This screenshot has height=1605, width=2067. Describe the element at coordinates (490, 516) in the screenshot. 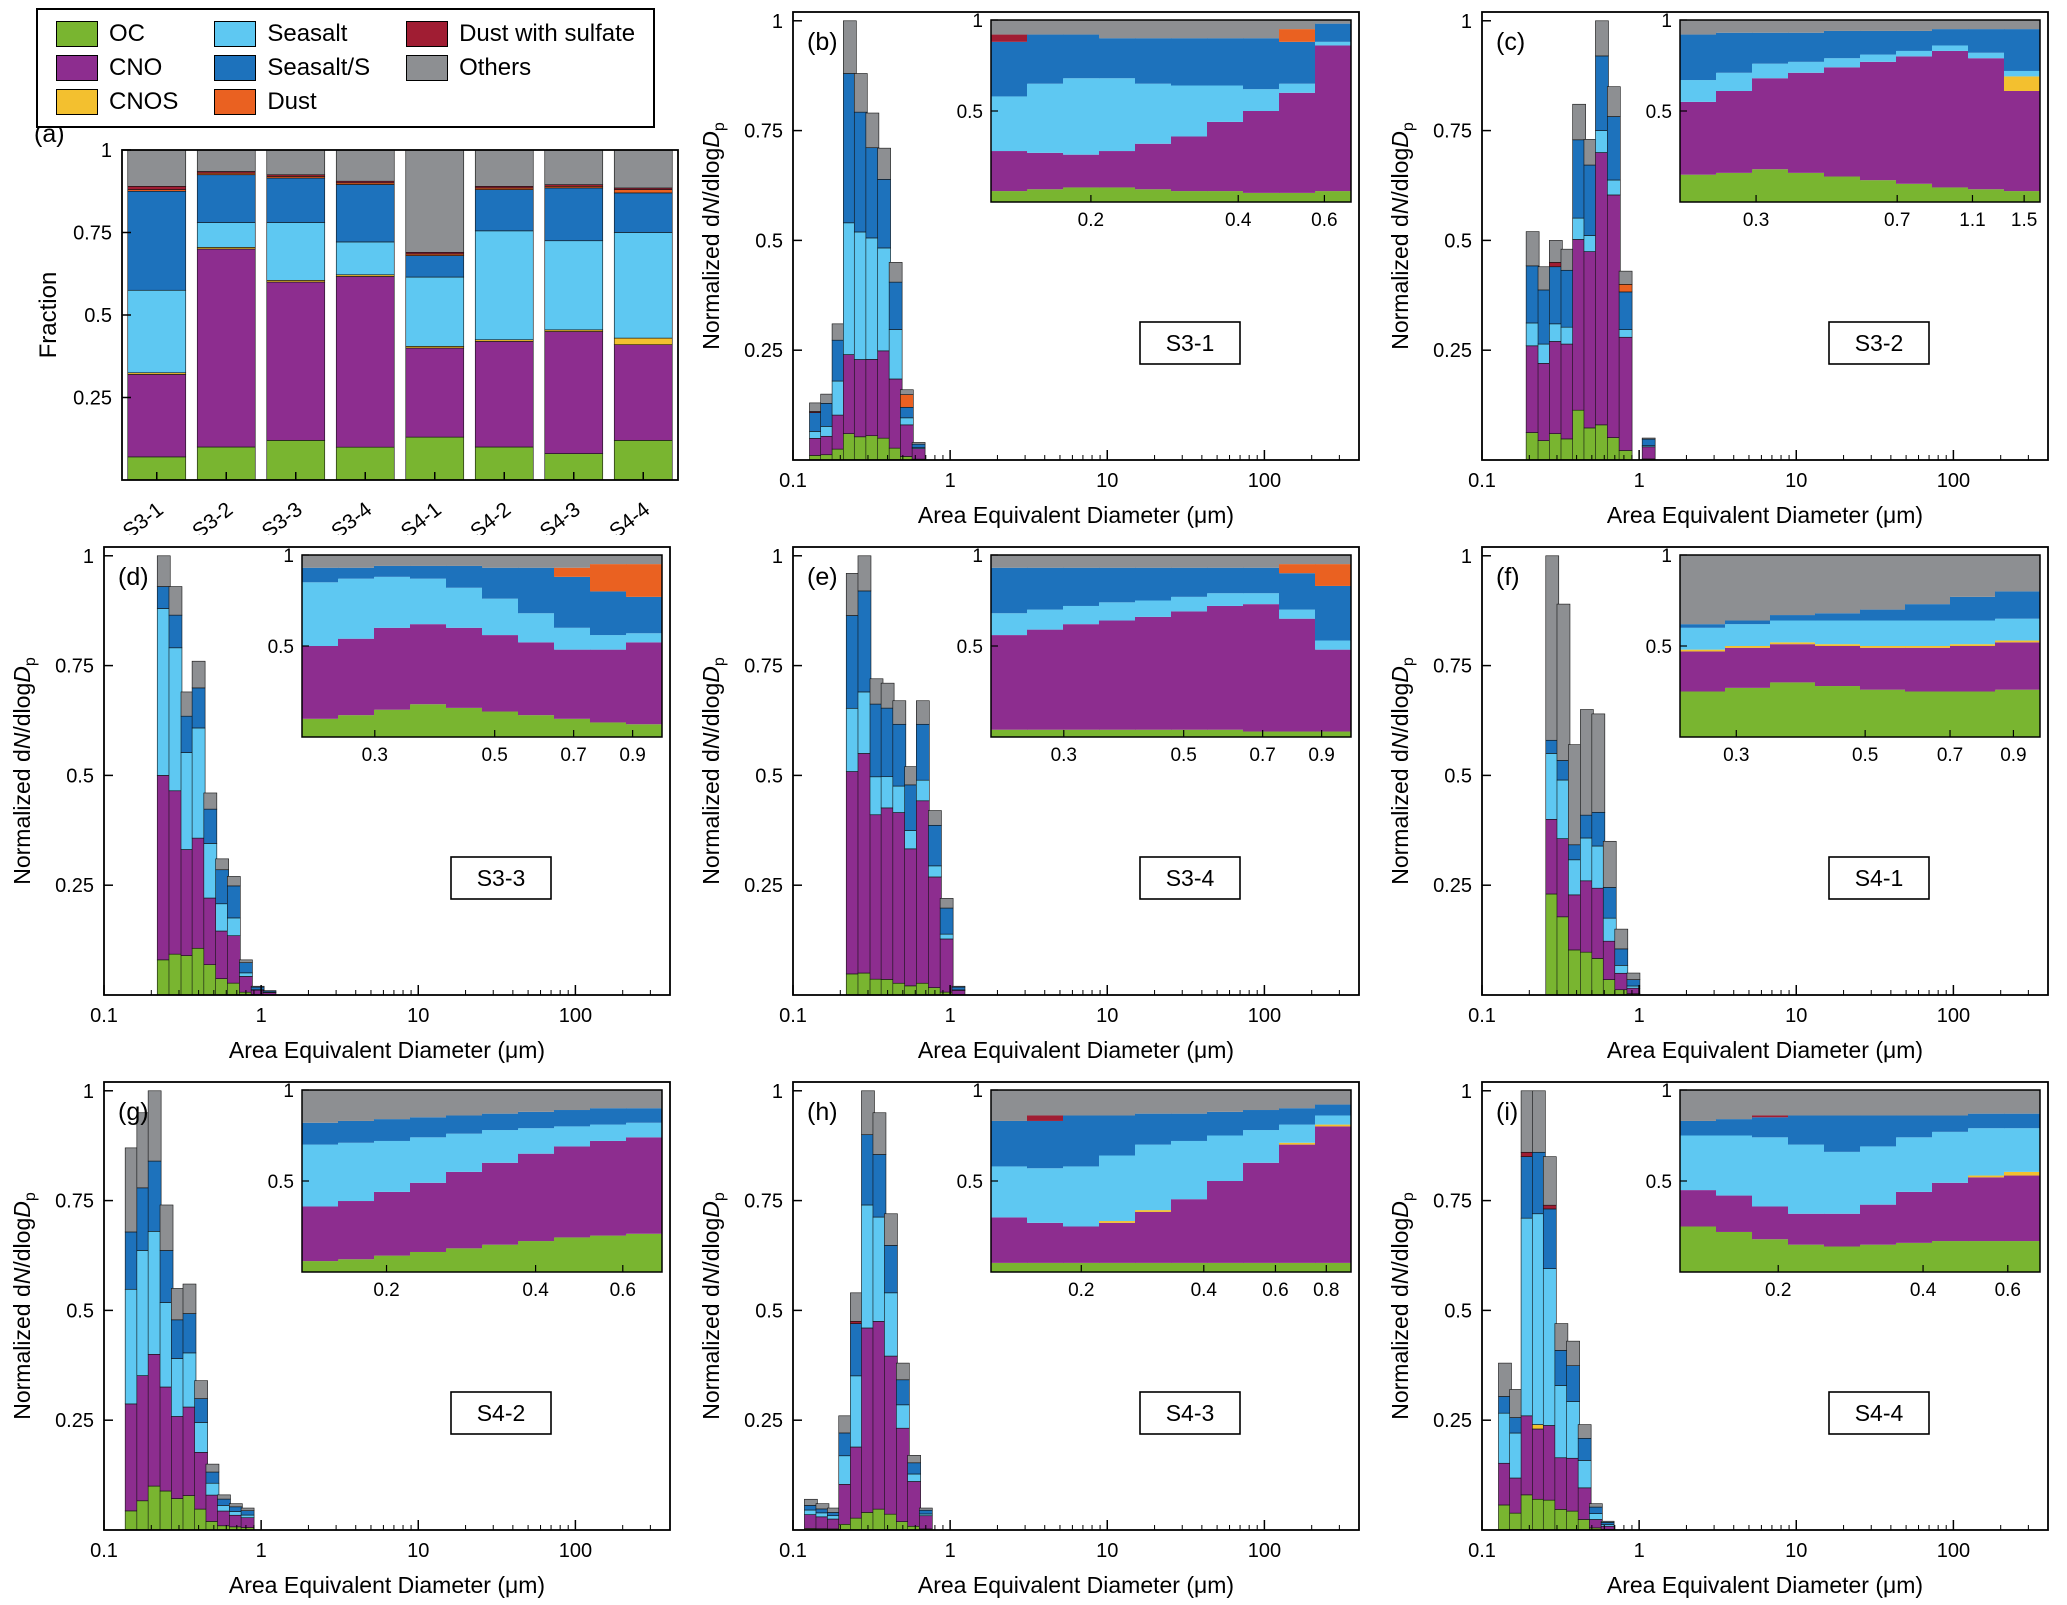

I see `category-label: S4-2` at that location.